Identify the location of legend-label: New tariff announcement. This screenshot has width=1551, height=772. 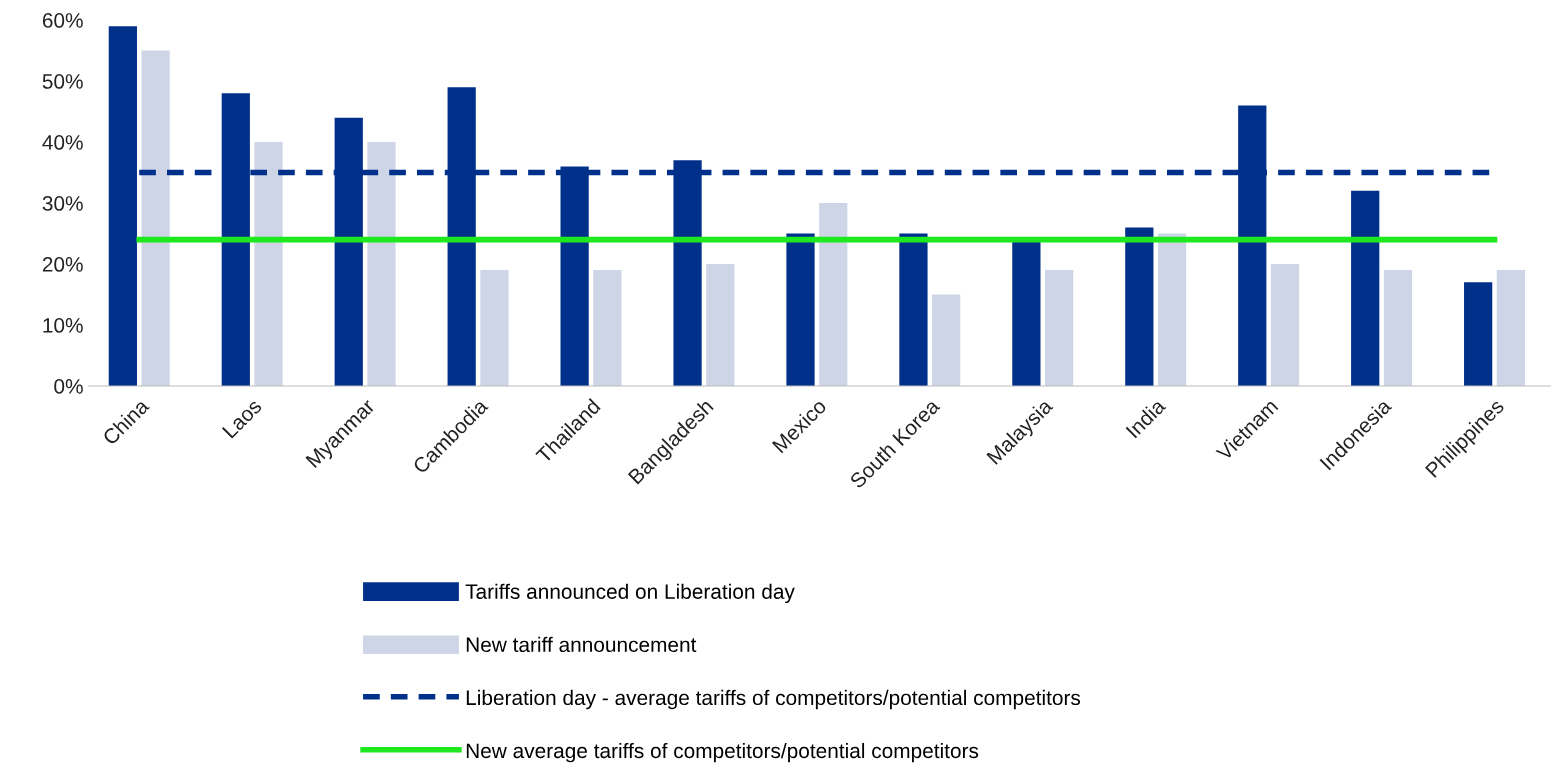
(581, 644).